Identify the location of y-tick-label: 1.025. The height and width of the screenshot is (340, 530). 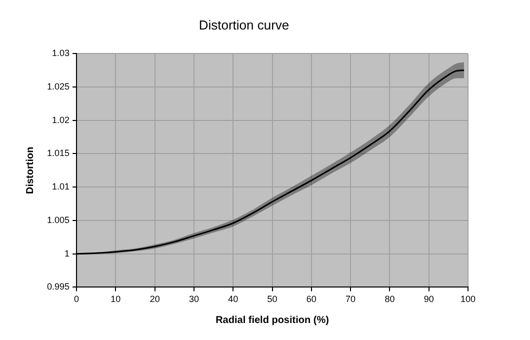
(58, 86).